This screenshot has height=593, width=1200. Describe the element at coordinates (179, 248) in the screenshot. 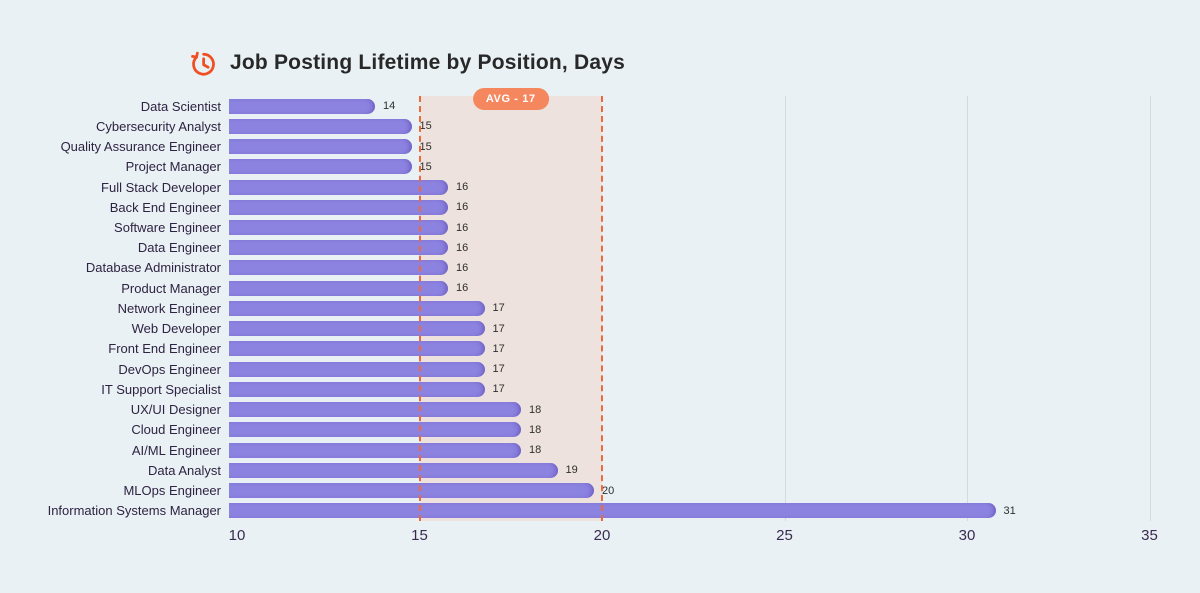

I see `y-axis-label: Data Engineer` at that location.